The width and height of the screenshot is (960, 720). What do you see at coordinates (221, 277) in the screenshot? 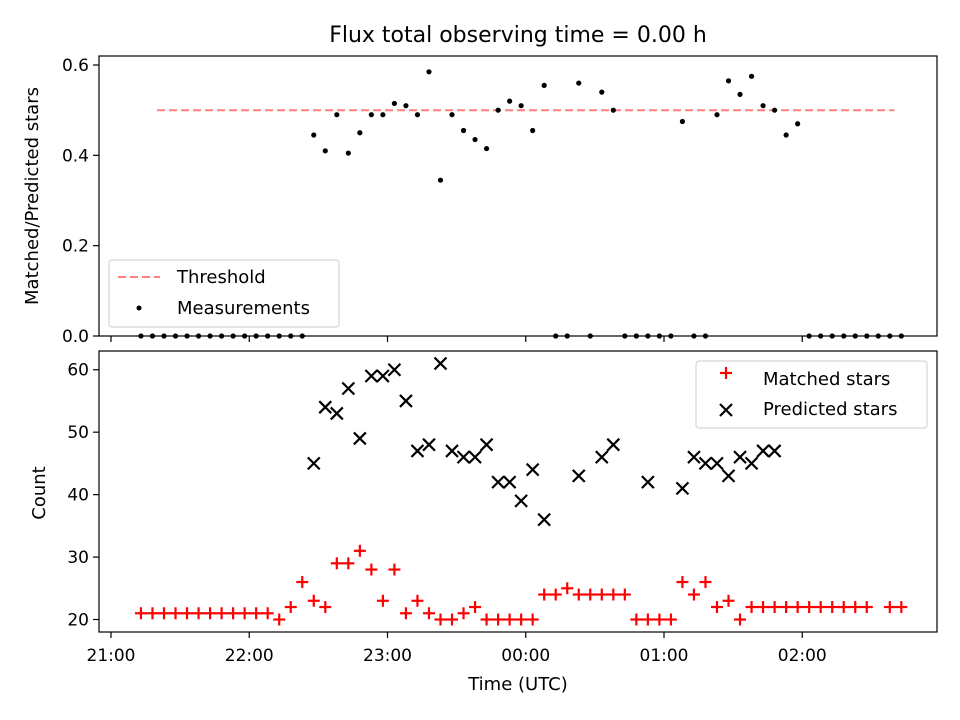
I see `threshold-legend-label: Threshold` at bounding box center [221, 277].